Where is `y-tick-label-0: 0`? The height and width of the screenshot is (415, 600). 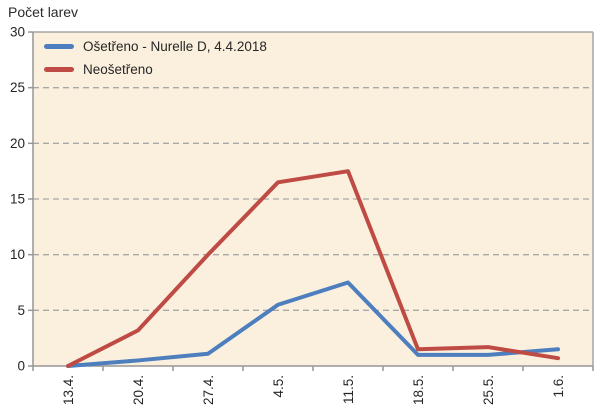
y-tick-label-0: 0 is located at coordinates (21, 366).